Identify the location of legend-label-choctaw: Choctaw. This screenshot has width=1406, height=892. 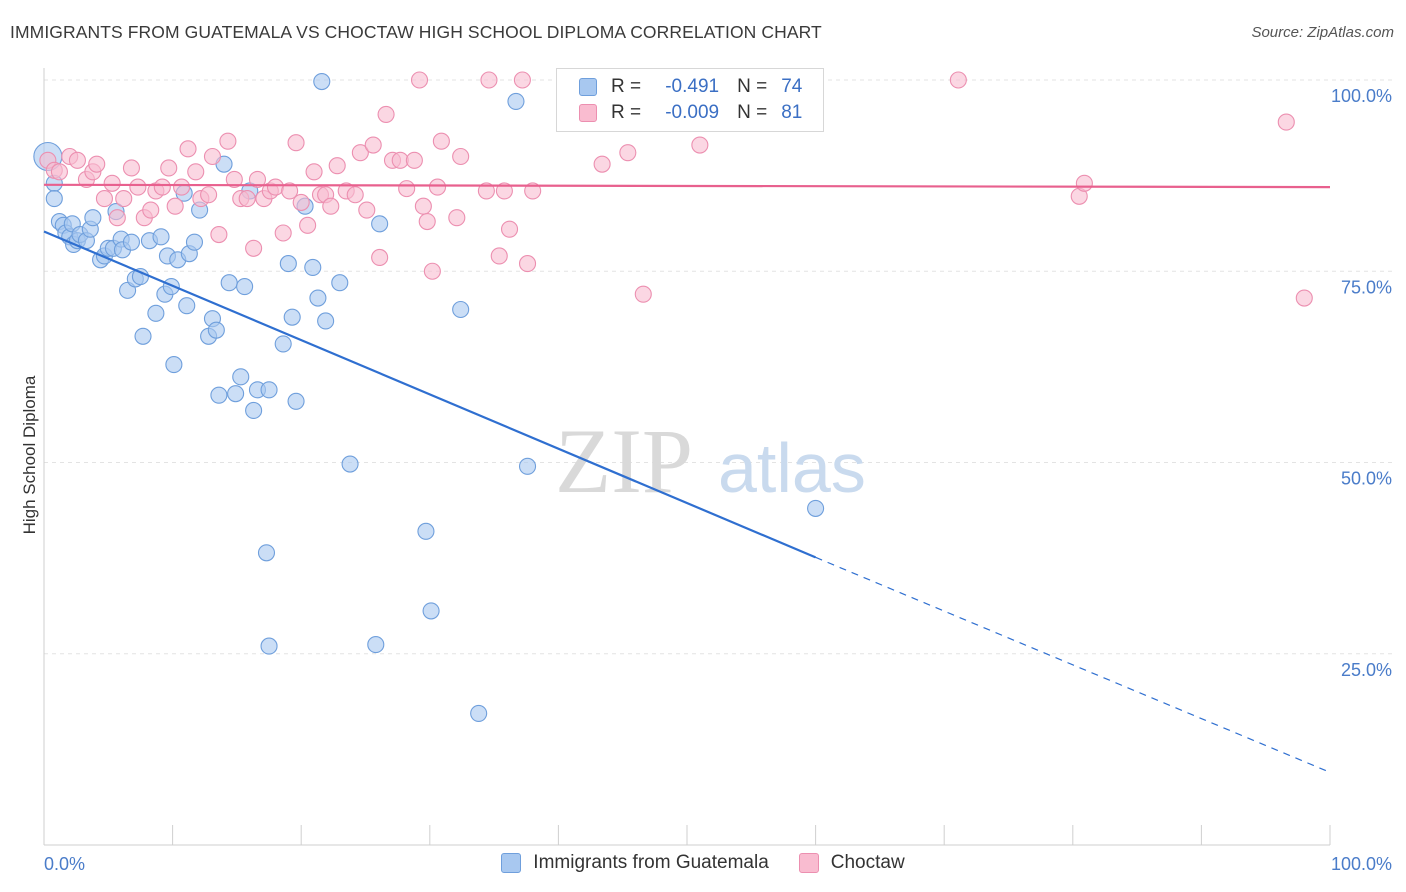
(867, 862).